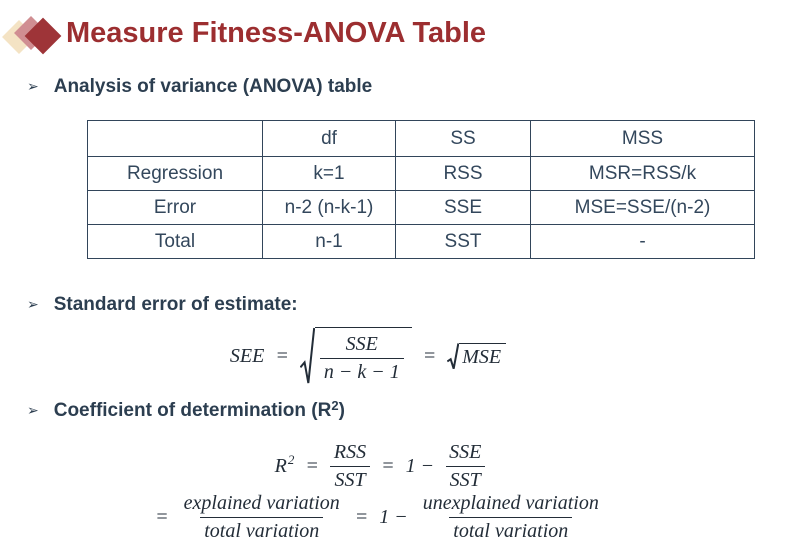  Describe the element at coordinates (175, 138) in the screenshot. I see `header-empty` at that location.